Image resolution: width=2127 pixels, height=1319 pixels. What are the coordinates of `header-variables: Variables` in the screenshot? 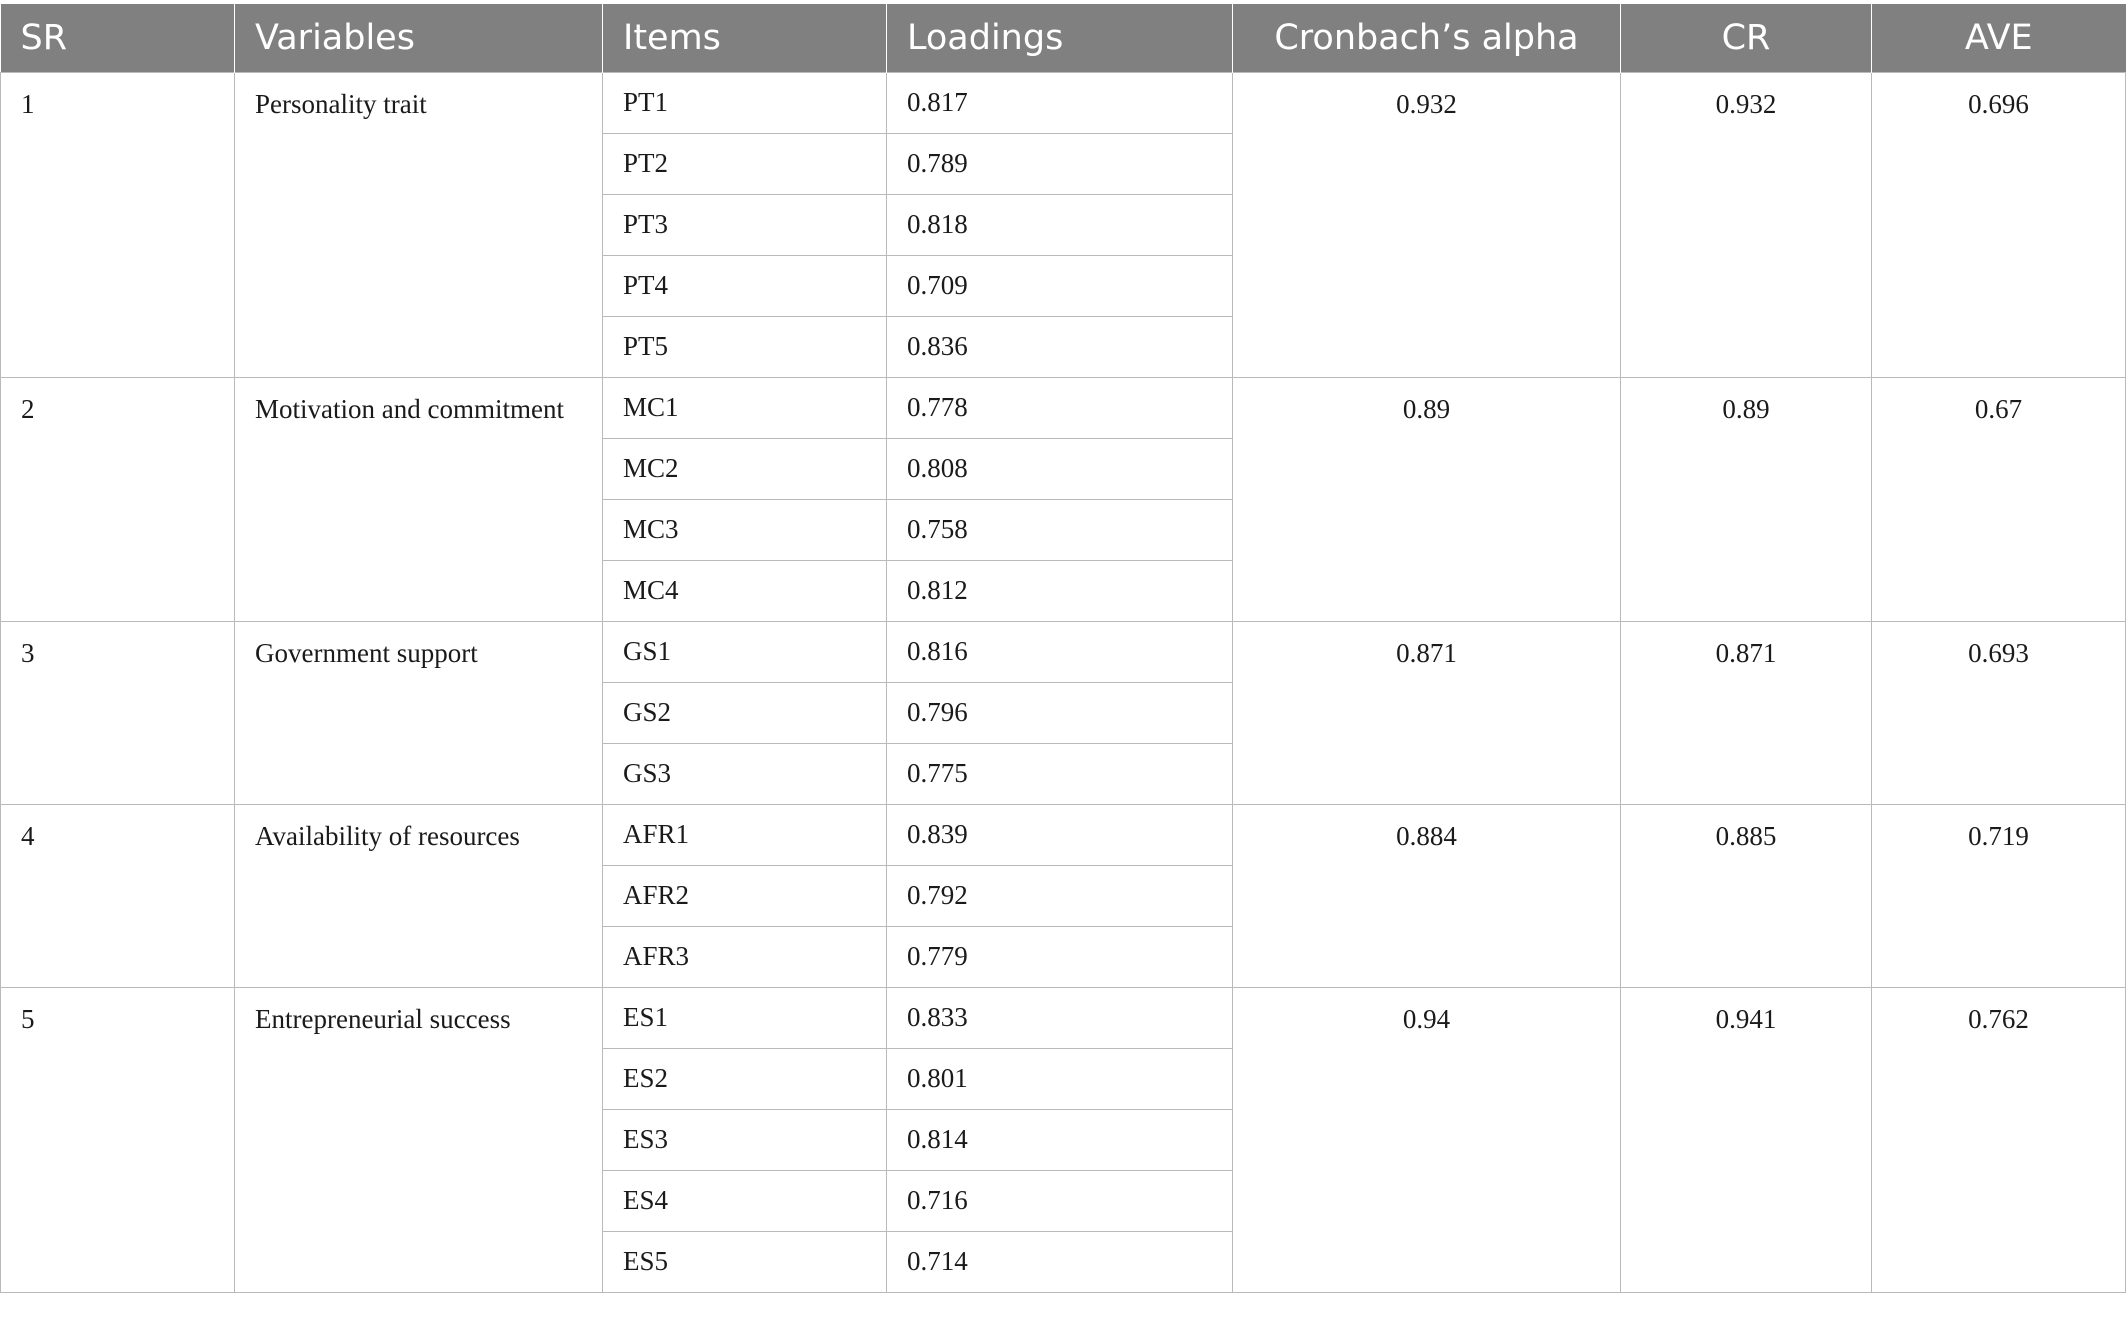 It's located at (418, 38).